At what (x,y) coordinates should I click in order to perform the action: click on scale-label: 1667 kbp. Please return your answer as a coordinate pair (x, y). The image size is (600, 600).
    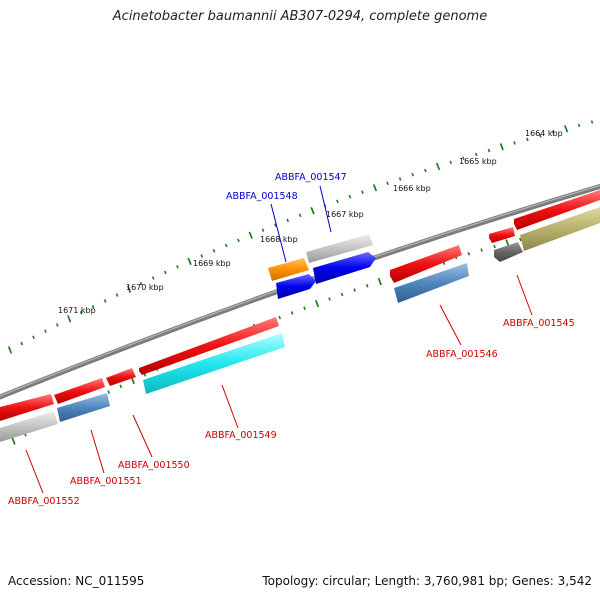
    Looking at the image, I should click on (345, 214).